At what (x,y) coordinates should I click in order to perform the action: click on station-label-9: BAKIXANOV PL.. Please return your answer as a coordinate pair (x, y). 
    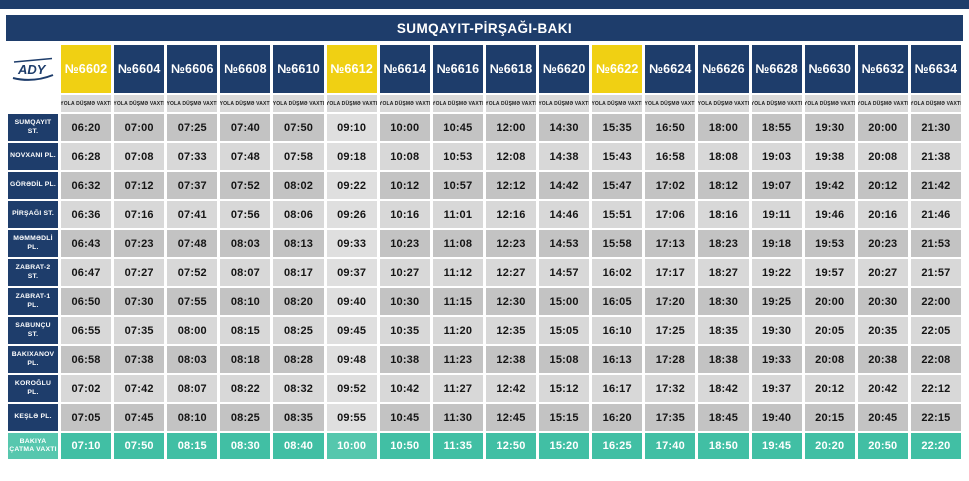
    Looking at the image, I should click on (33, 359).